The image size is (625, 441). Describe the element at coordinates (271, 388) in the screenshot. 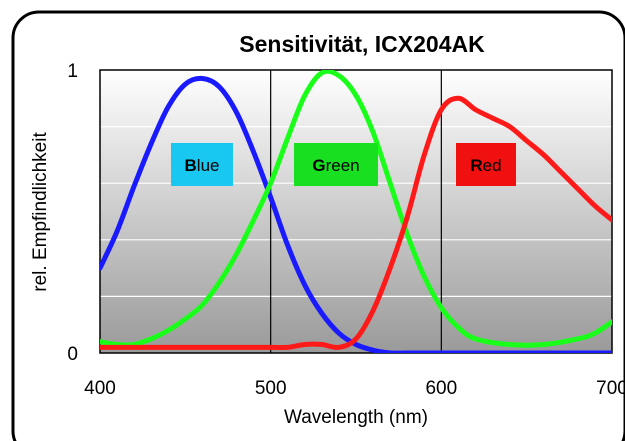

I see `x-tick-label: 500` at that location.